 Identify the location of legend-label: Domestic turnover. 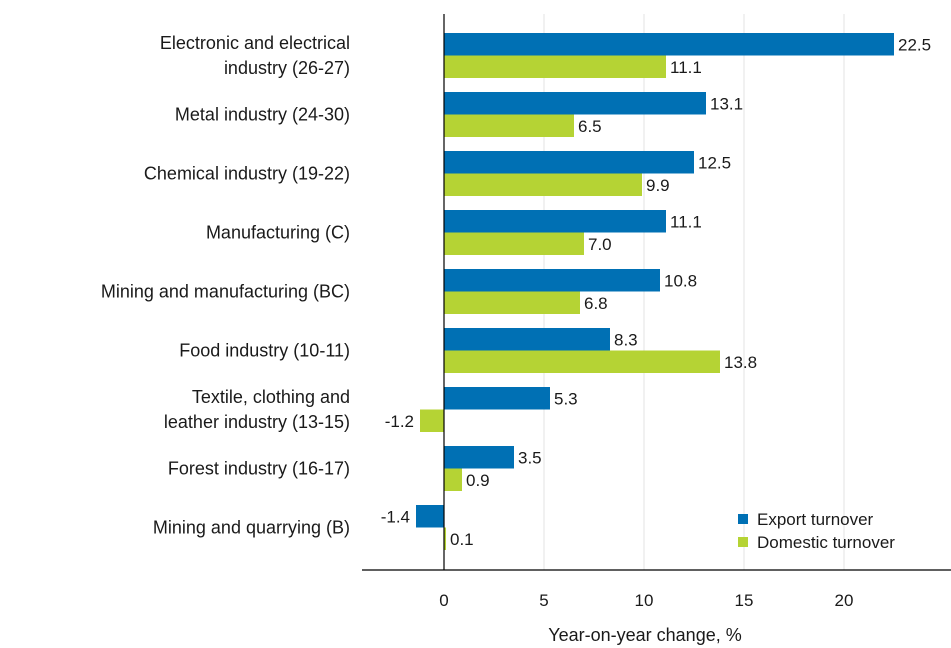
(826, 542).